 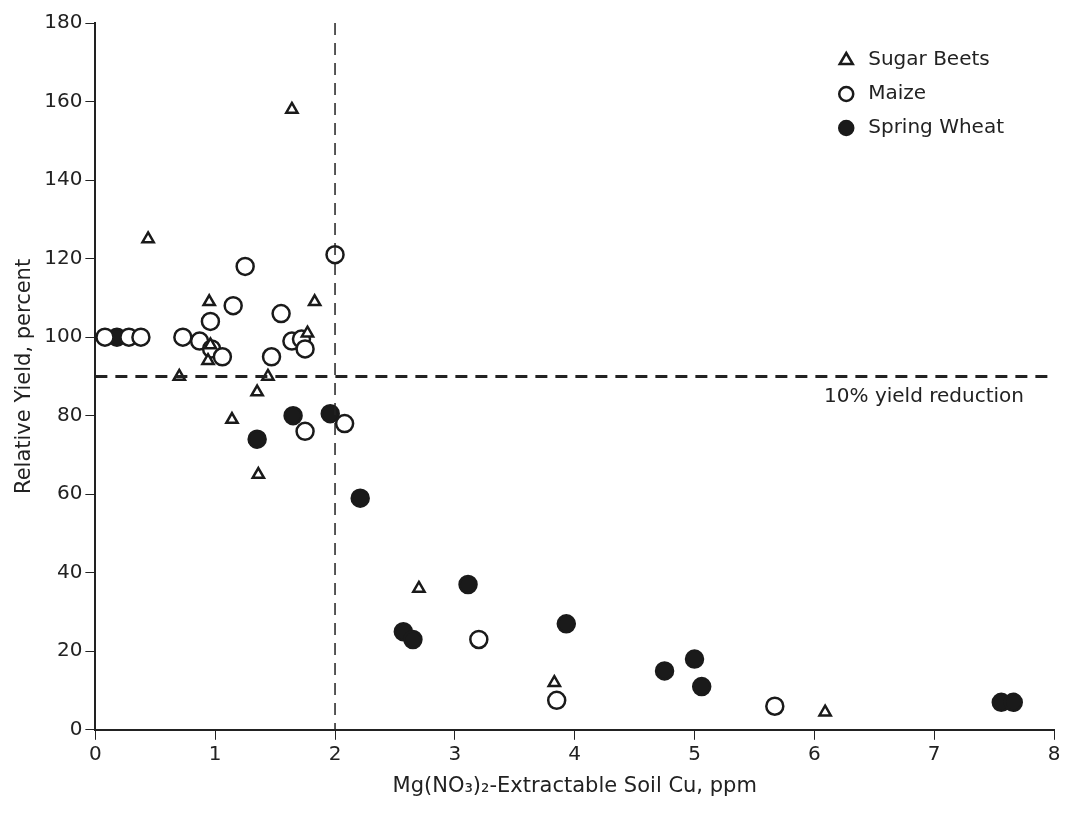 What do you see at coordinates (69, 492) in the screenshot?
I see `y-tick-label: 60` at bounding box center [69, 492].